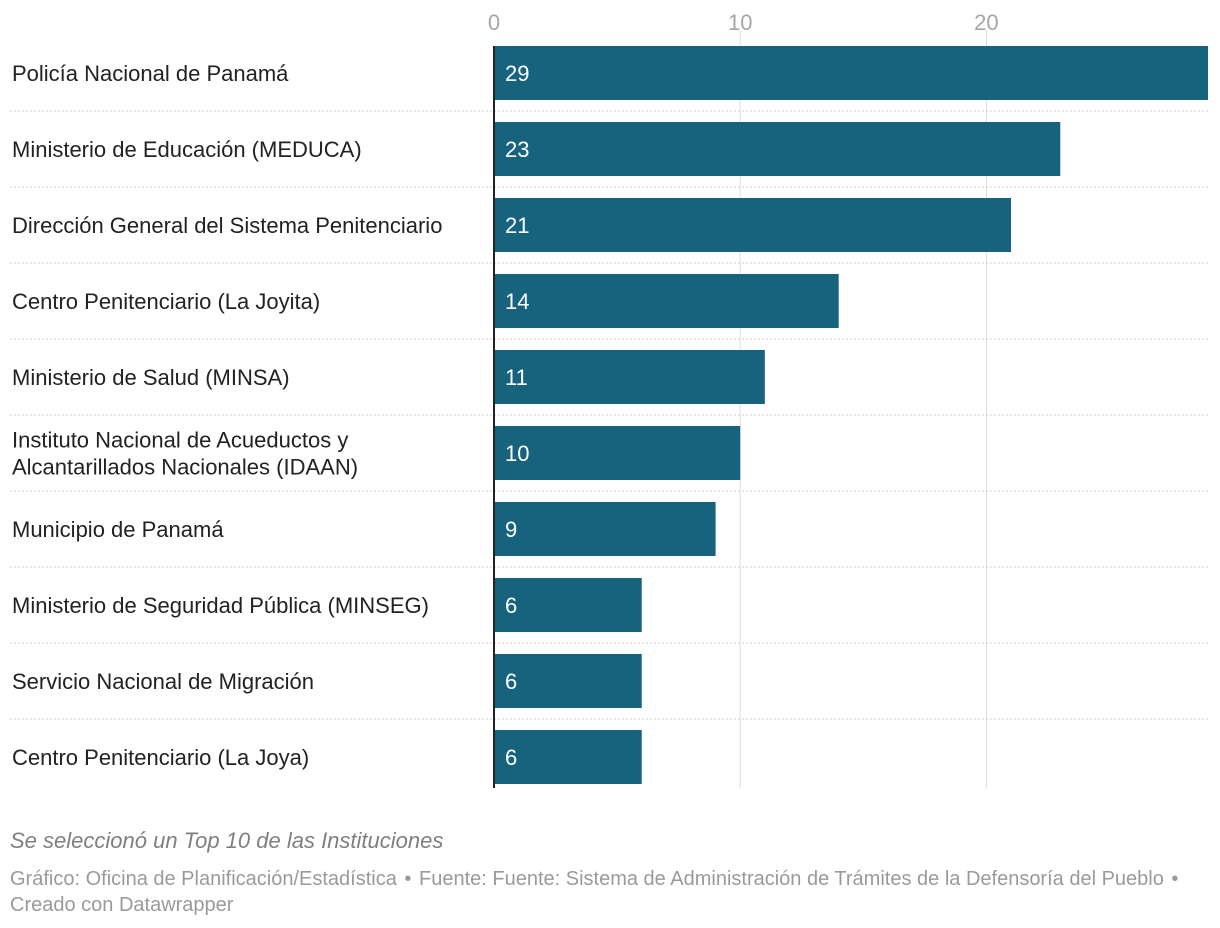 This screenshot has height=928, width=1220. What do you see at coordinates (517, 149) in the screenshot?
I see `value-label: 23` at bounding box center [517, 149].